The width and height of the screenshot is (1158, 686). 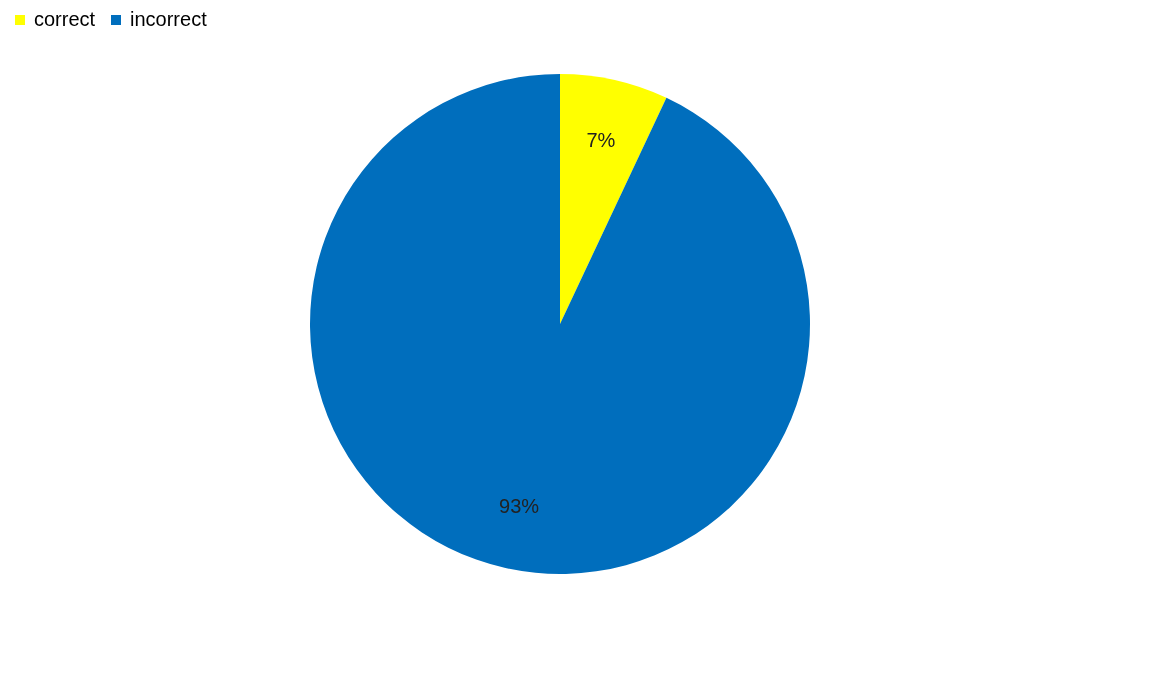 What do you see at coordinates (613, 199) in the screenshot?
I see `pie-slice` at bounding box center [613, 199].